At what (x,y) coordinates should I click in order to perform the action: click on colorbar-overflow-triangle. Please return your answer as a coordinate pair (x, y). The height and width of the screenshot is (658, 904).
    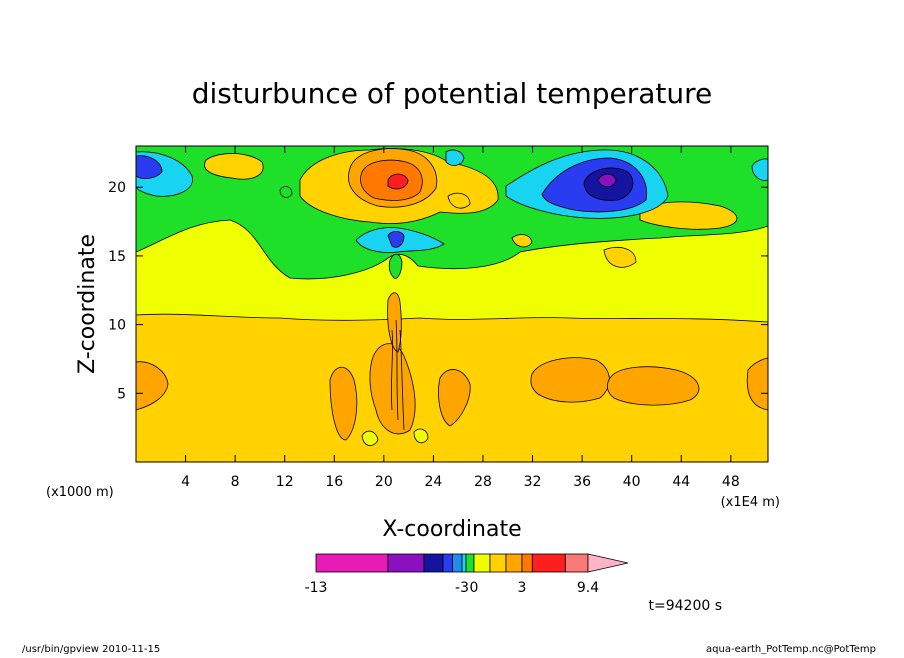
    Looking at the image, I should click on (608, 563).